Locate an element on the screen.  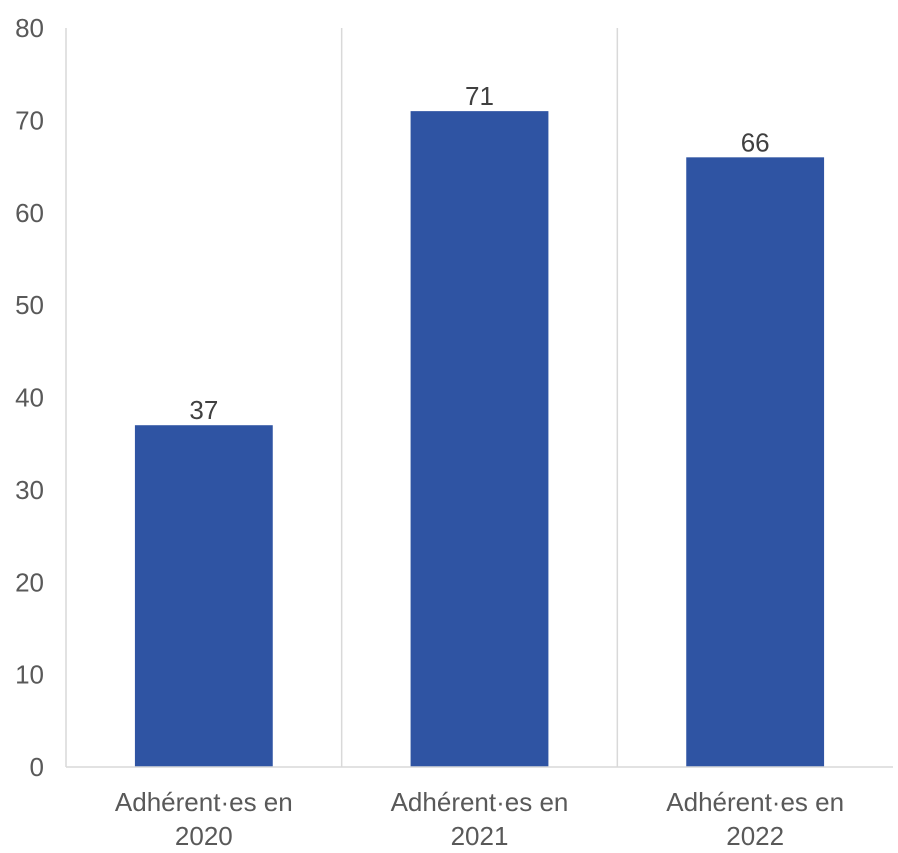
y-tick-label-0: 0 is located at coordinates (37, 767).